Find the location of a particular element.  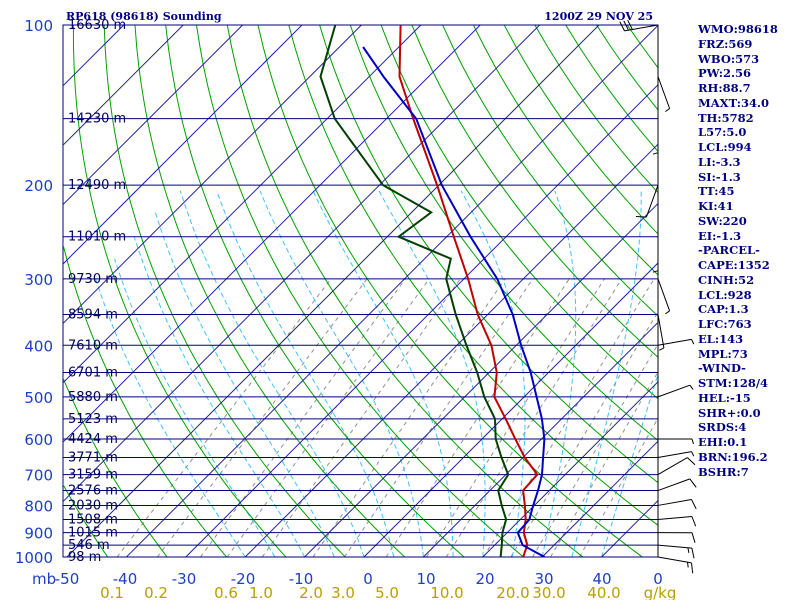

mixing-ratio-label: 0.2 is located at coordinates (156, 592).